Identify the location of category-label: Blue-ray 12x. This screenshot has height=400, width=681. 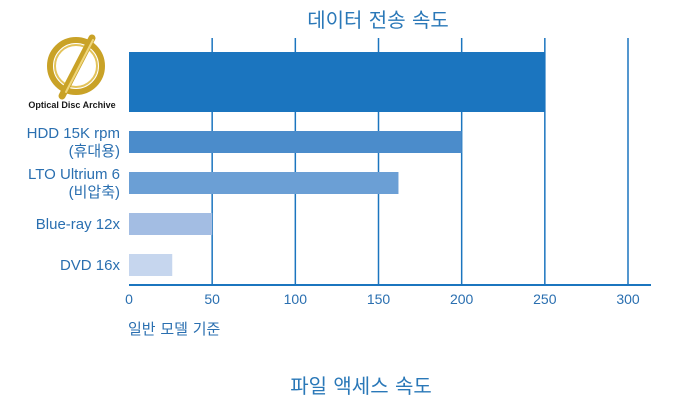
(78, 224).